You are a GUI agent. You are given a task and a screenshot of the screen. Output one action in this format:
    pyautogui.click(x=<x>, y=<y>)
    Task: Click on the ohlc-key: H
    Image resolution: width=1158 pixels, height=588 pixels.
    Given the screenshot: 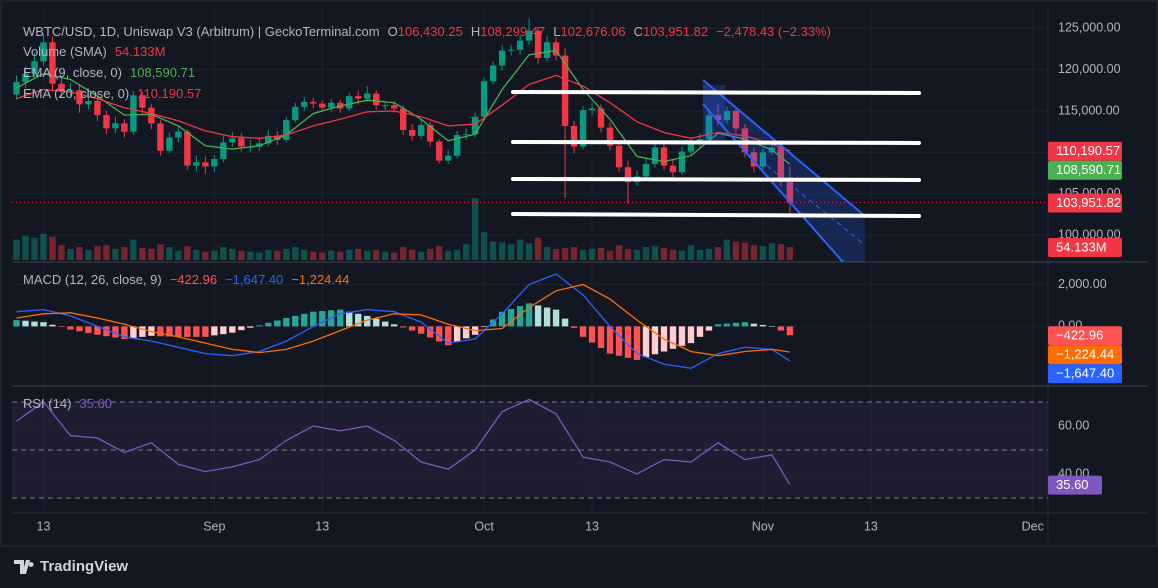 What is the action you would take?
    pyautogui.click(x=475, y=31)
    